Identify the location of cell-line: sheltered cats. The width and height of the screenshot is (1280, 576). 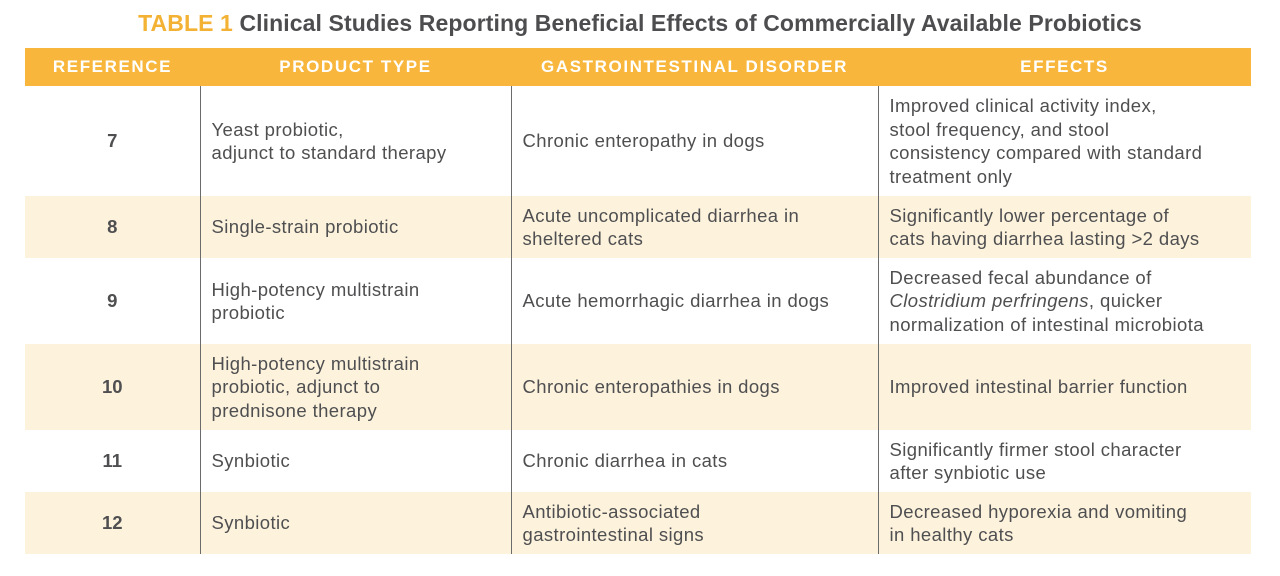
(583, 238).